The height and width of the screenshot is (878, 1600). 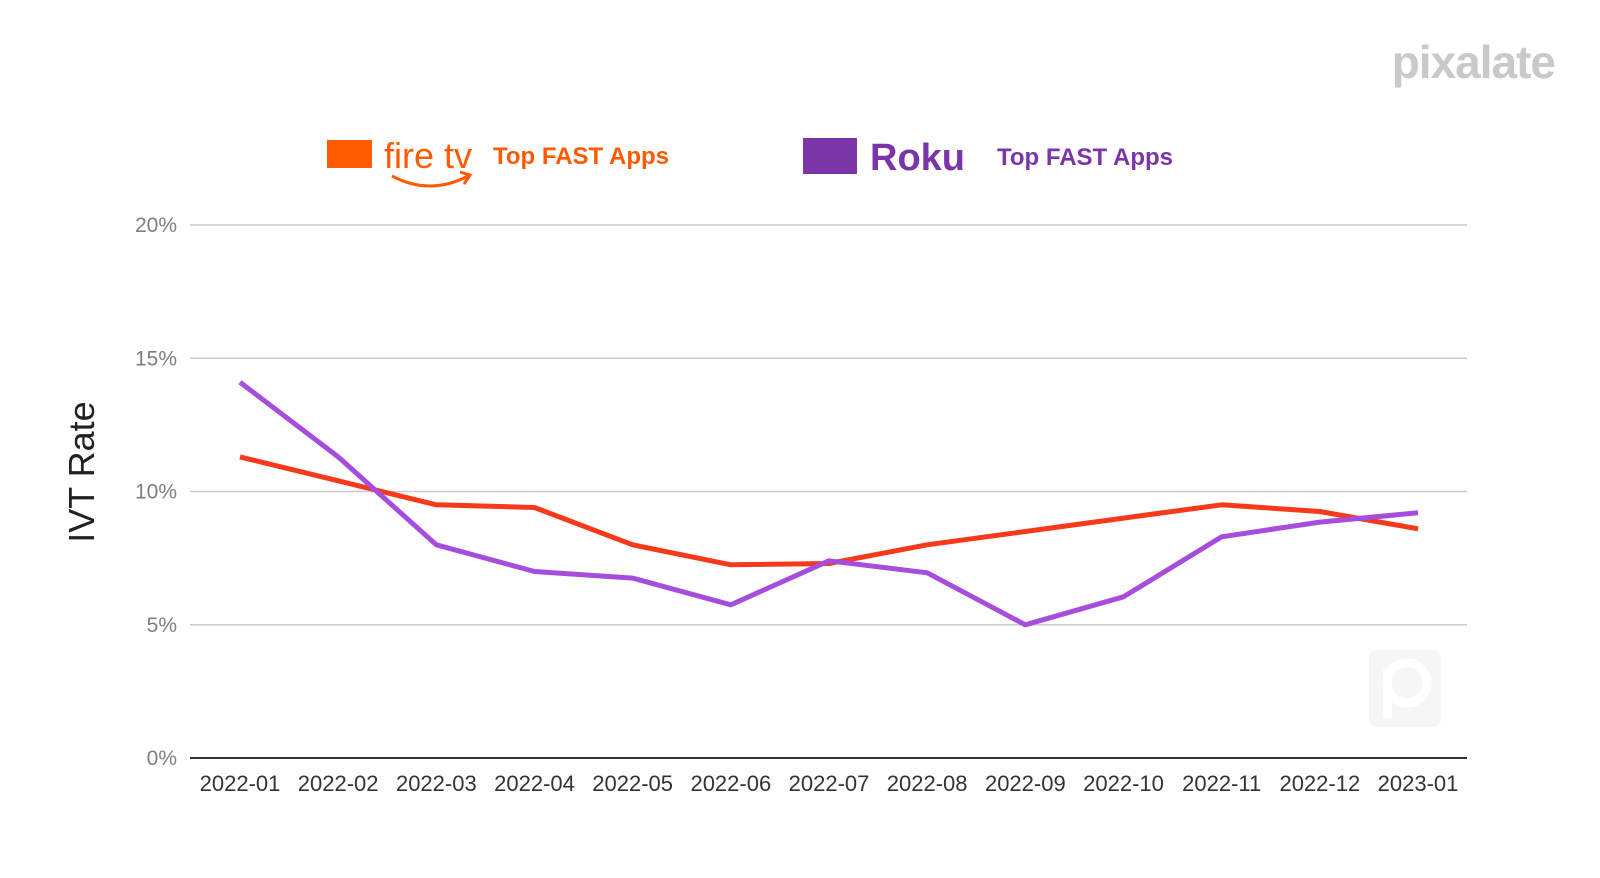 I want to click on legend-item-roku: Roku Top FAST Apps, so click(x=988, y=158).